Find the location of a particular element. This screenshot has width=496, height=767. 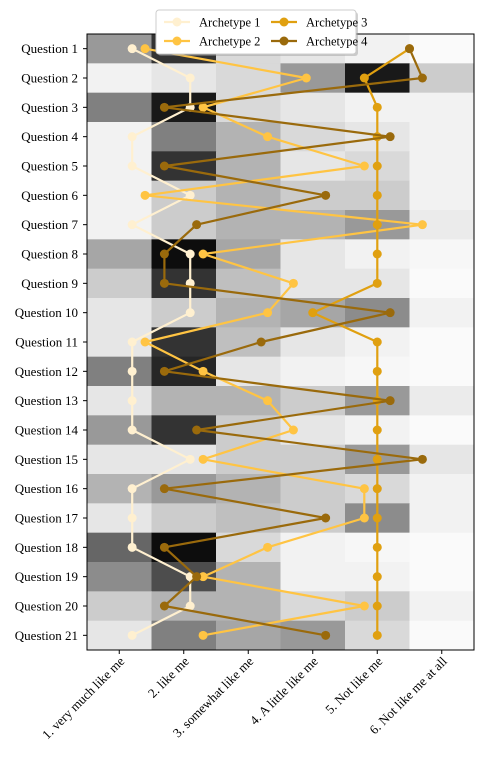

x-tick-label: 1. very much like me is located at coordinates (83, 697).